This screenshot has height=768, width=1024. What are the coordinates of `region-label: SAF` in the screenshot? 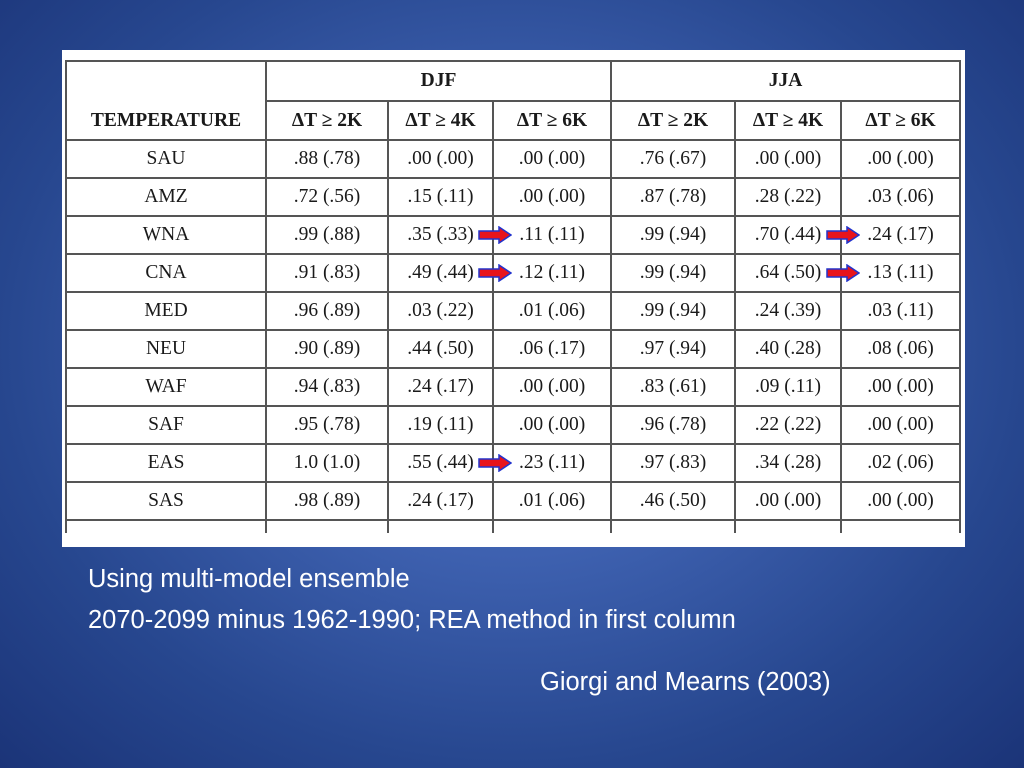 It's located at (166, 425).